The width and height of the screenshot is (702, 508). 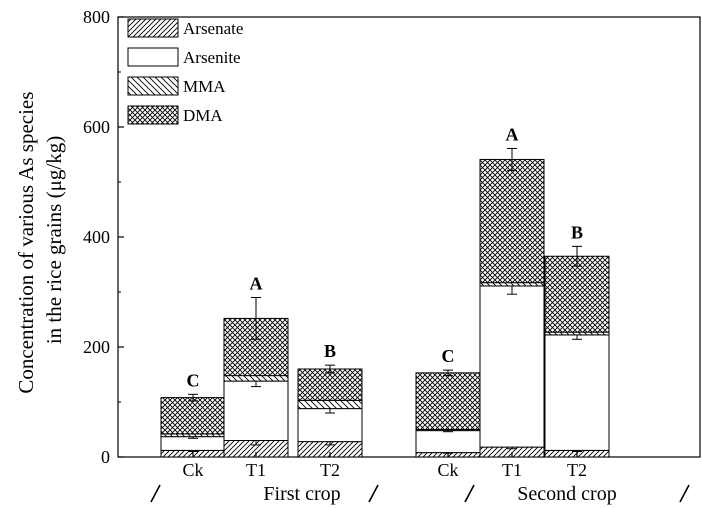 I want to click on legend-label-mma: MMA, so click(x=204, y=86).